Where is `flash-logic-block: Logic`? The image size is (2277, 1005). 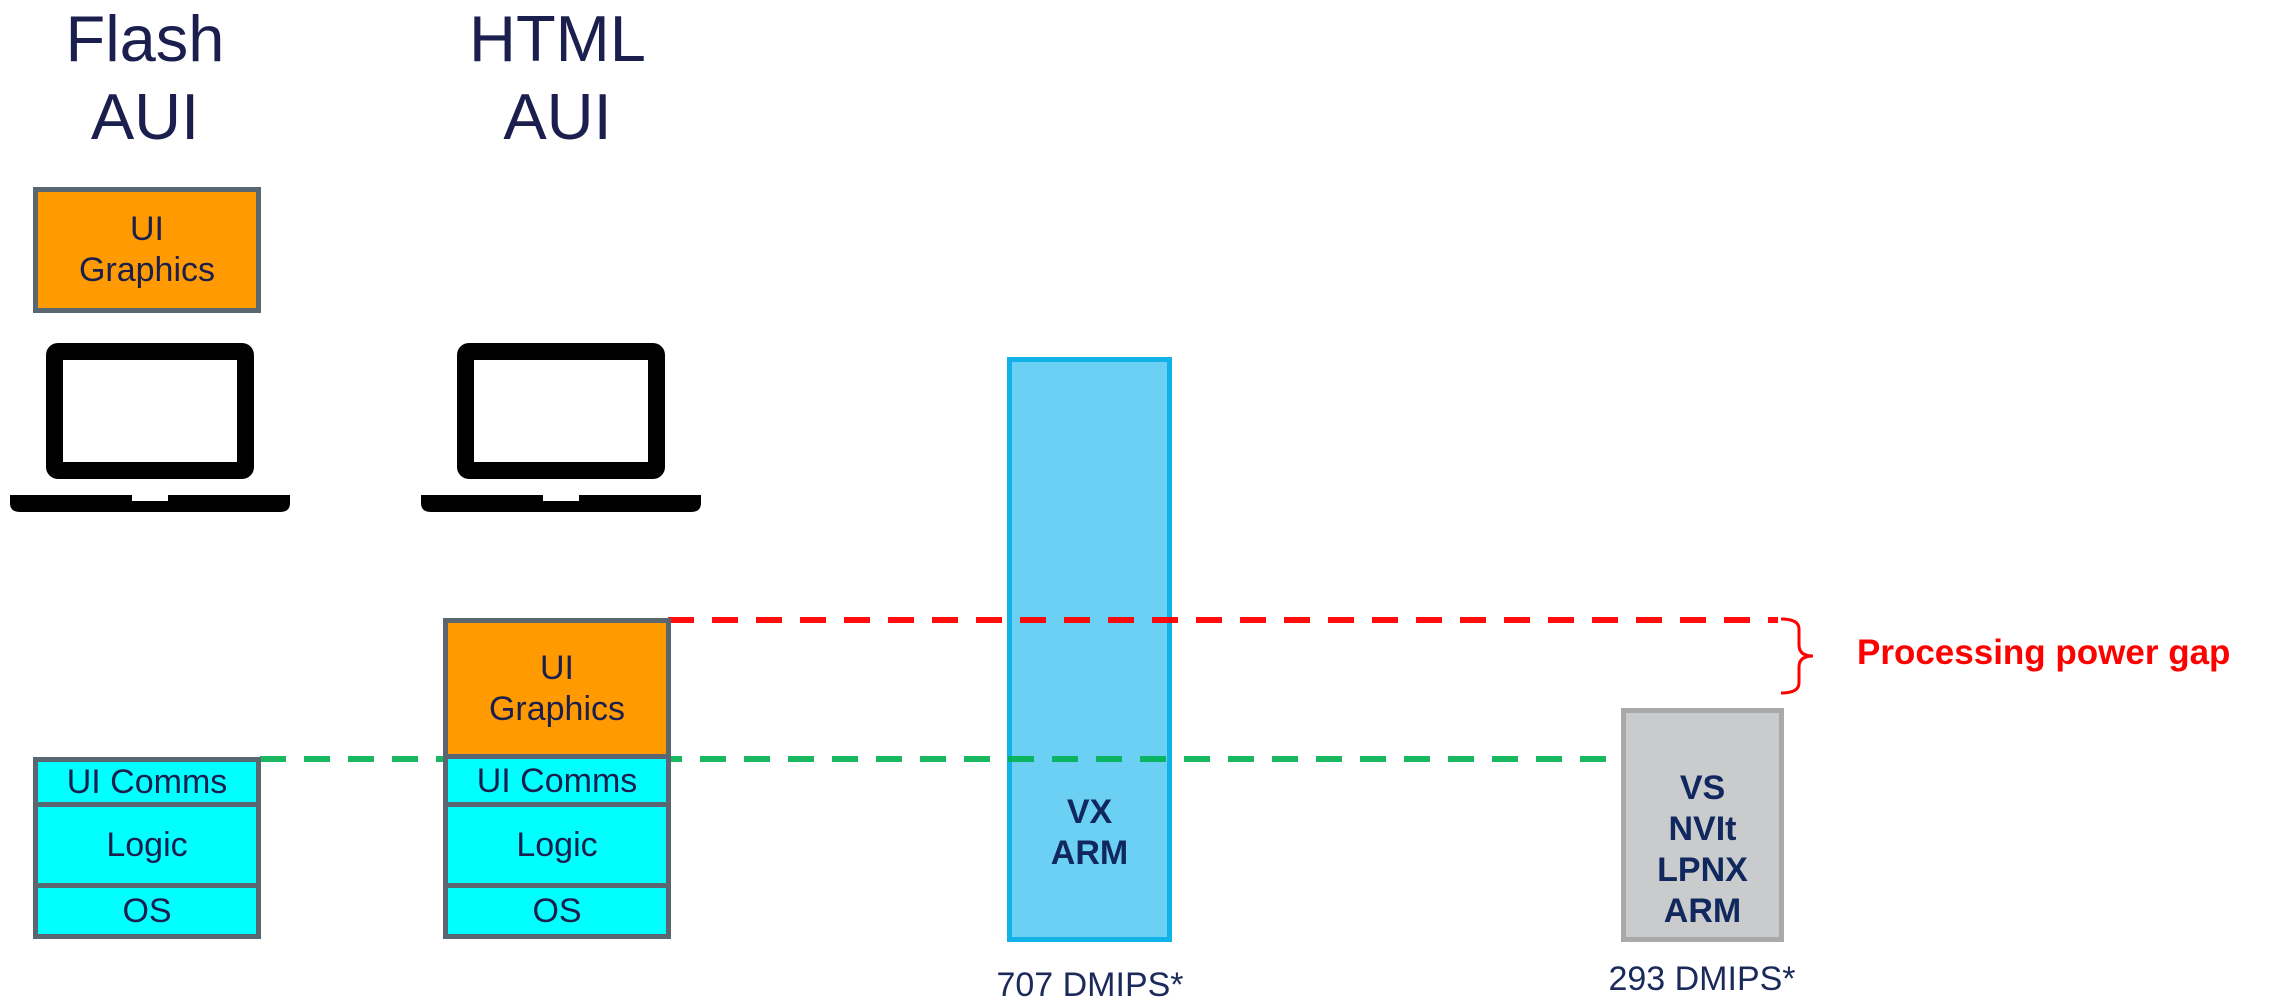
flash-logic-block: Logic is located at coordinates (147, 845).